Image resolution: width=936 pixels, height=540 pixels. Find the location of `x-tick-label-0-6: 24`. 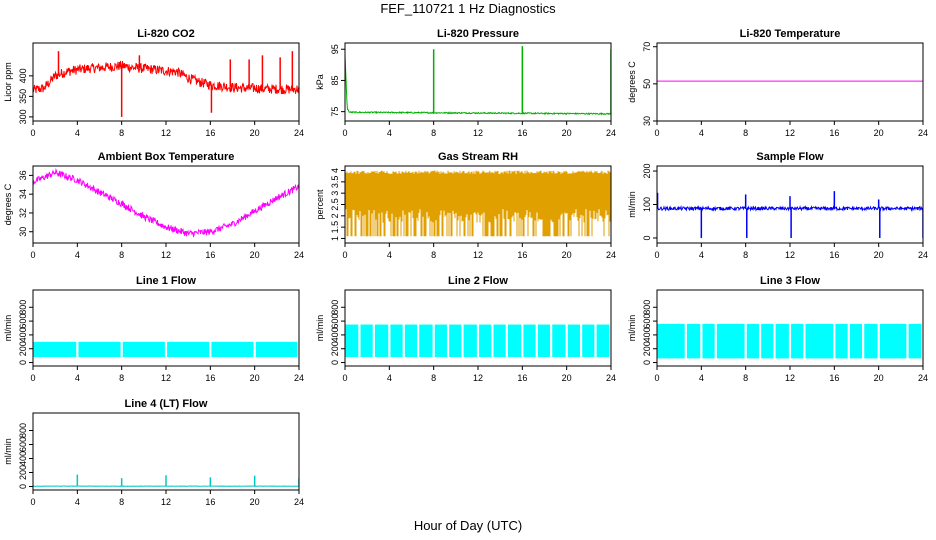

x-tick-label-0-6: 24 is located at coordinates (299, 133).